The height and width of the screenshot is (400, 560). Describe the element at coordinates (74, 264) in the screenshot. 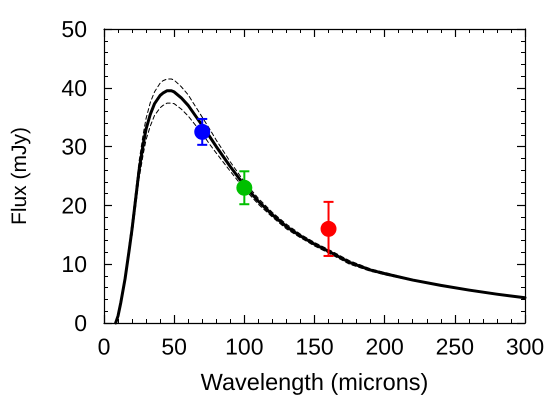

I see `y-tick-label: 10` at that location.